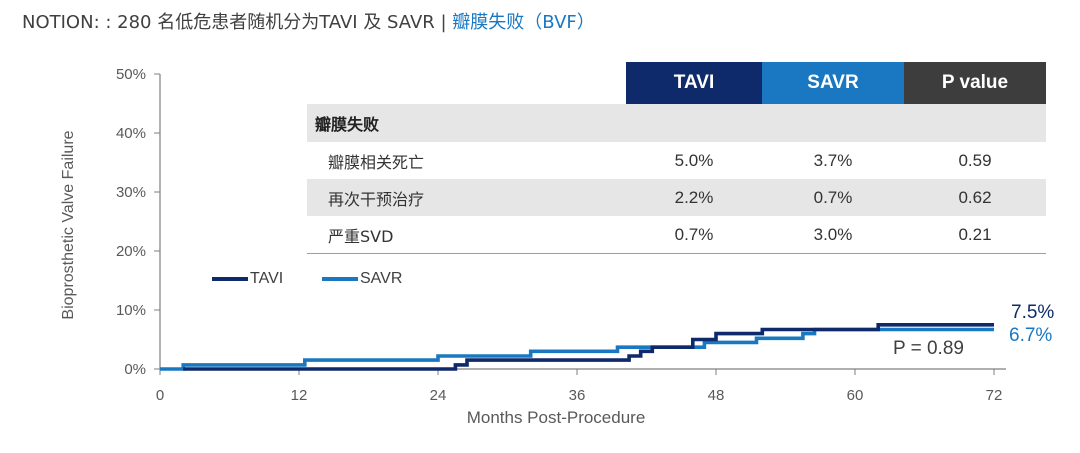 Image resolution: width=1080 pixels, height=453 pixels. Describe the element at coordinates (694, 83) in the screenshot. I see `table-header-tavi: TAVI` at that location.